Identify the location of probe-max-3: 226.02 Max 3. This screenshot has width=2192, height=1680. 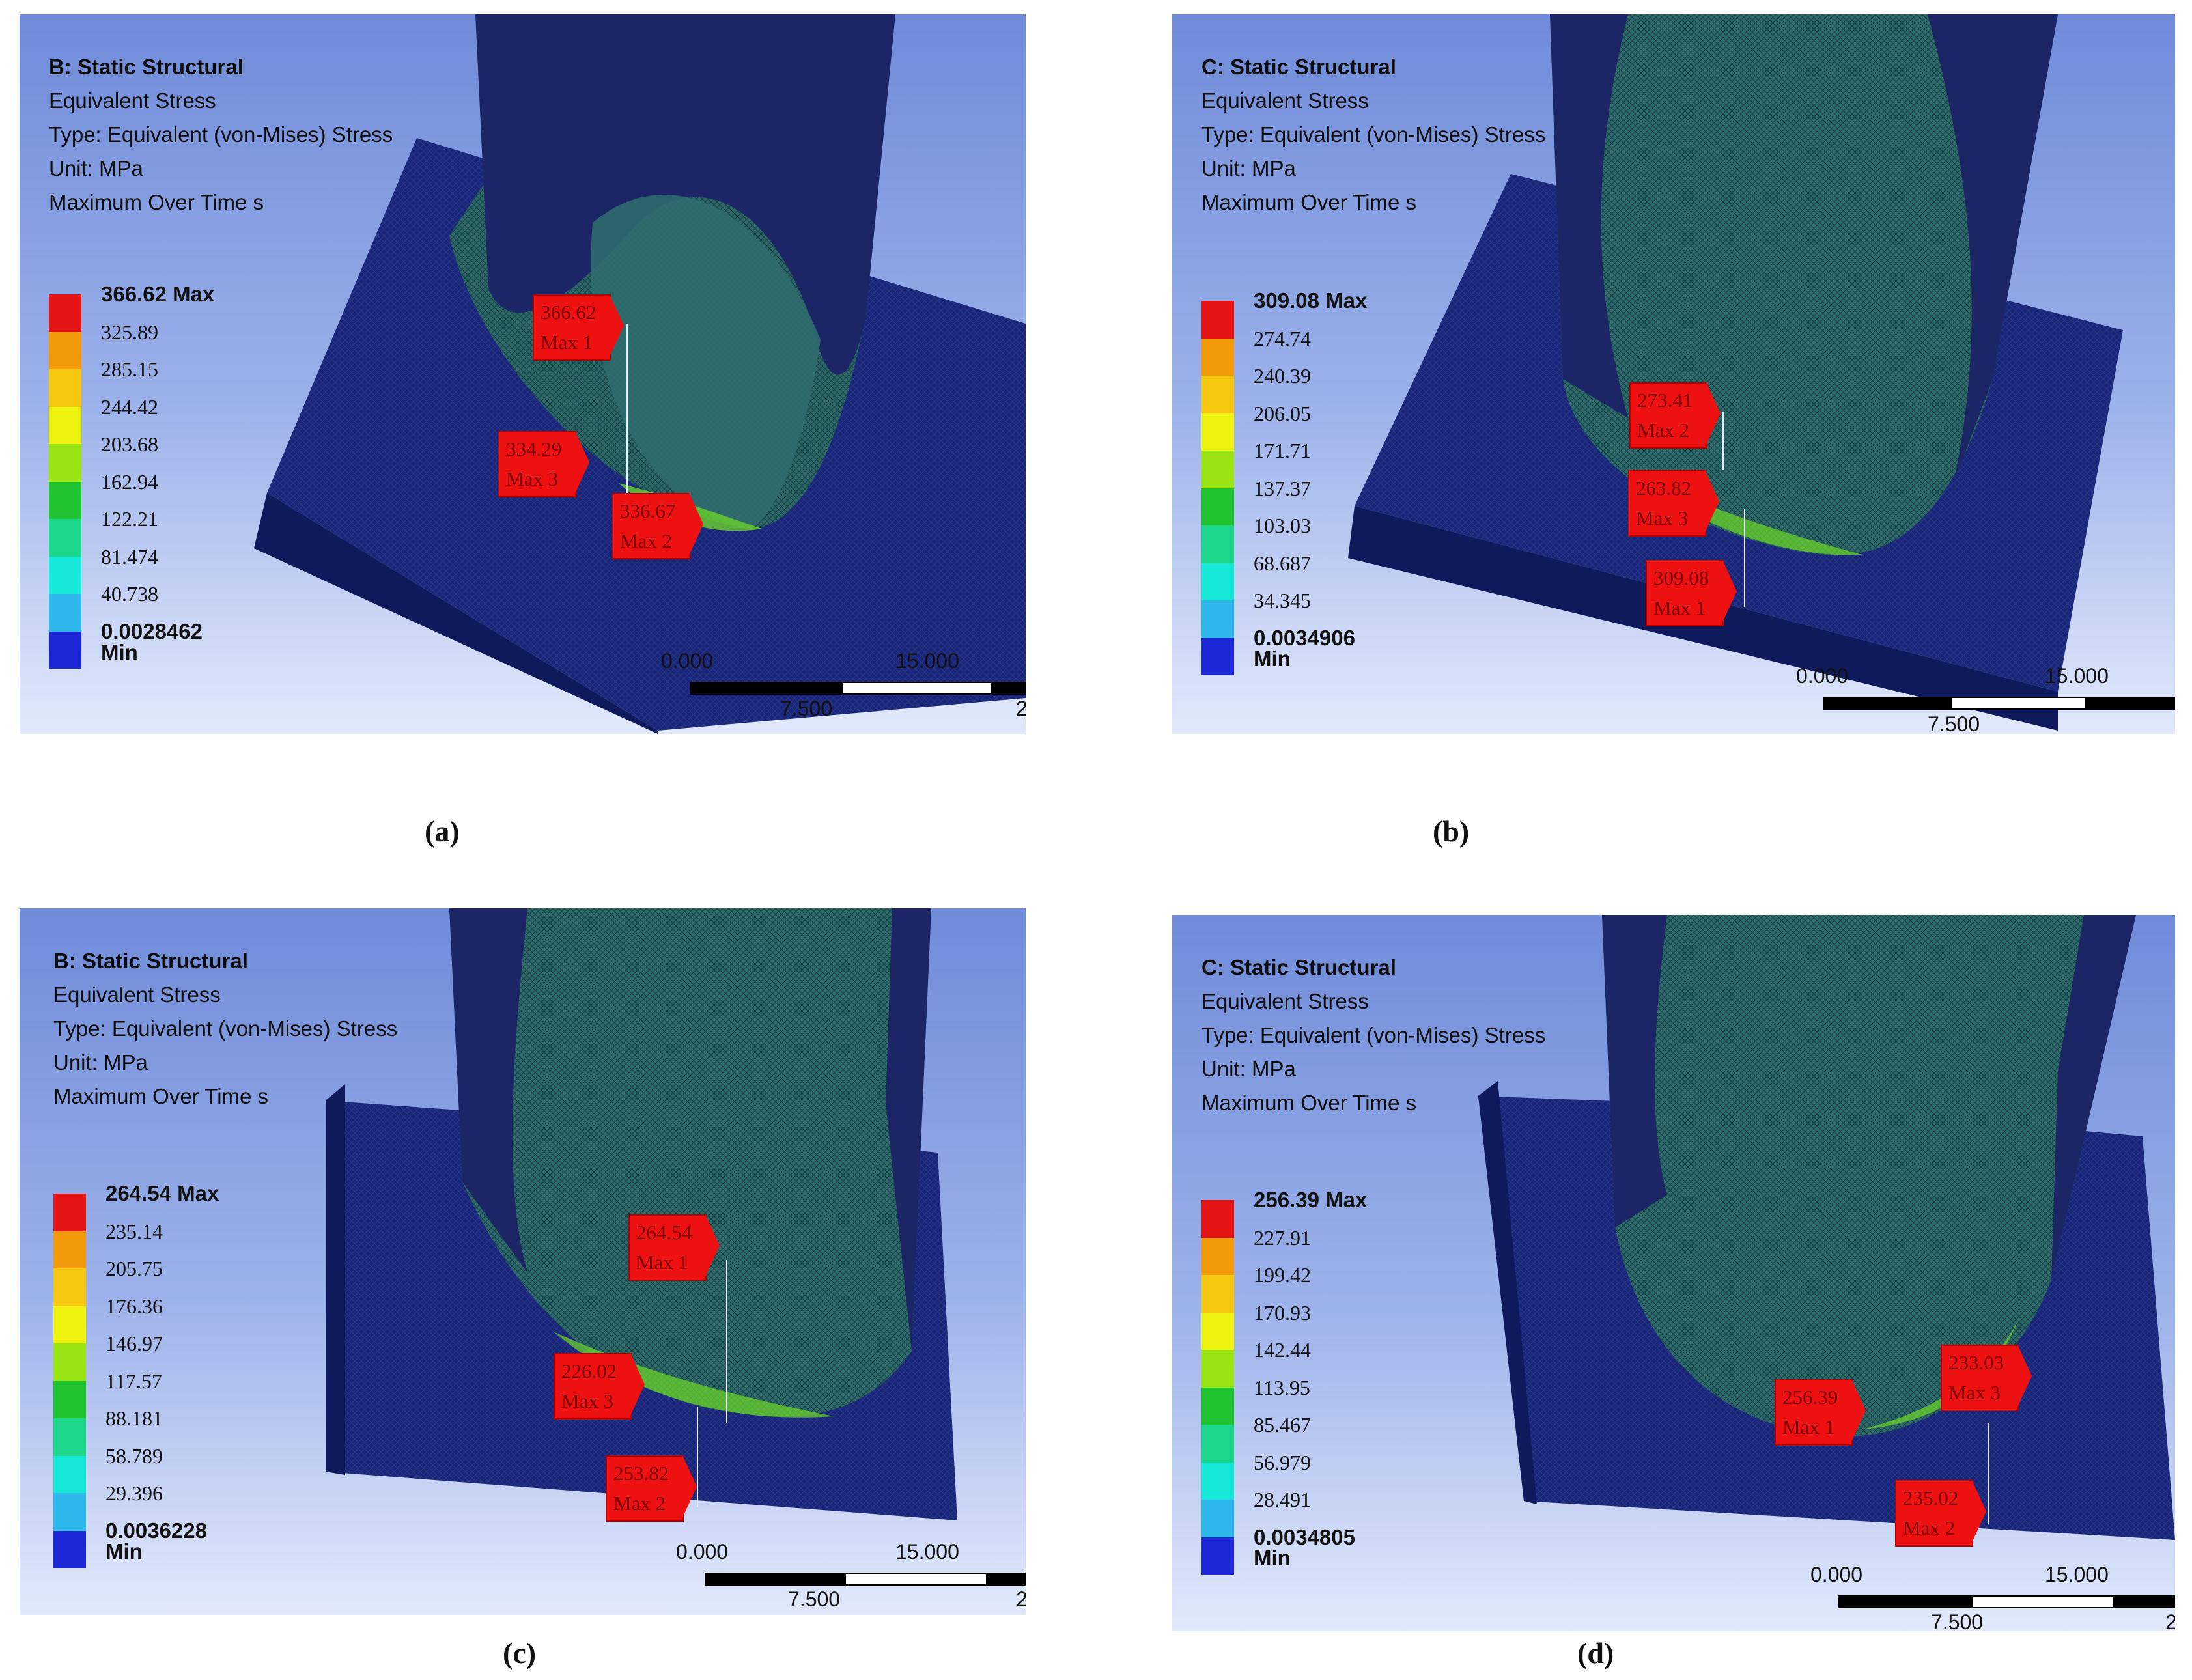
(599, 1387).